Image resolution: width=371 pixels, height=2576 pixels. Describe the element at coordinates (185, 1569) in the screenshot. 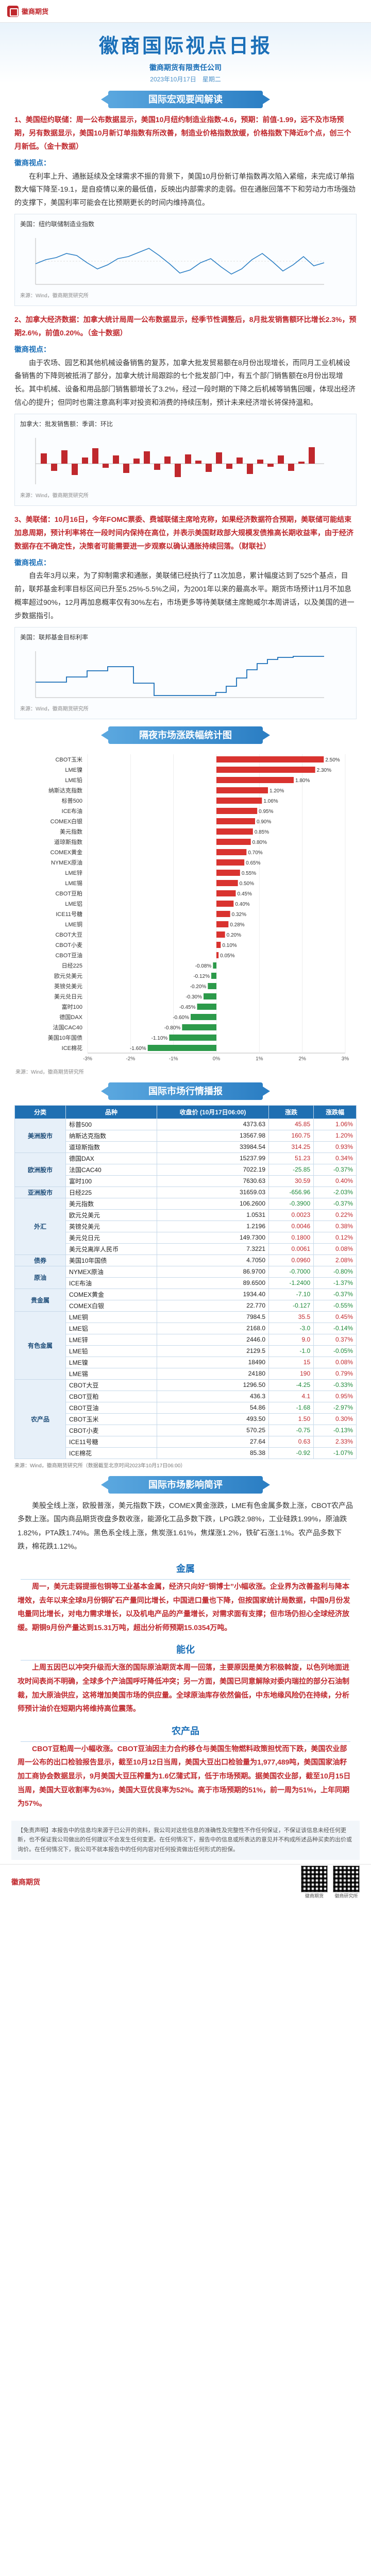

I see `subsection-metals: 金属` at that location.